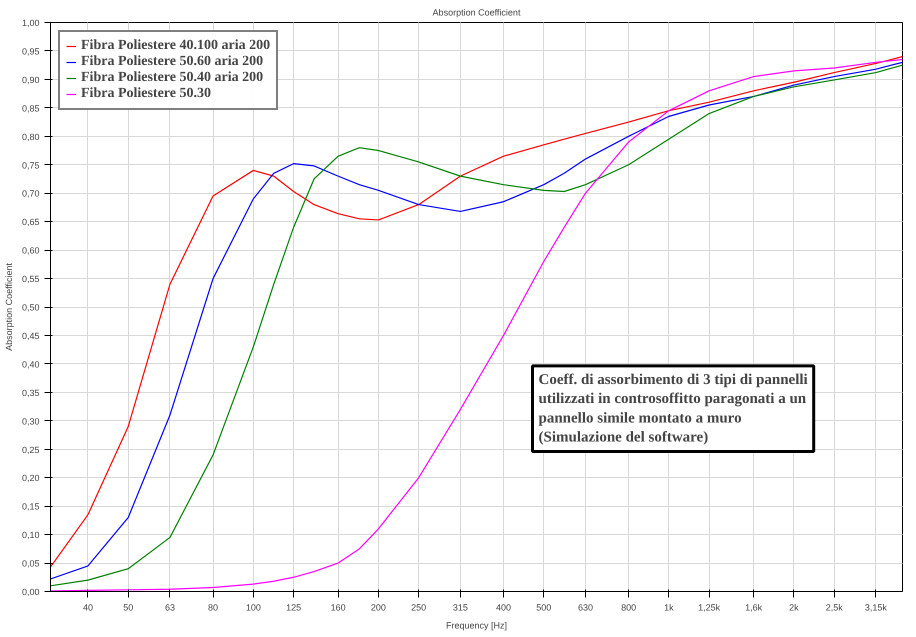  What do you see at coordinates (31, 563) in the screenshot?
I see `y-tick-label: 0,05` at bounding box center [31, 563].